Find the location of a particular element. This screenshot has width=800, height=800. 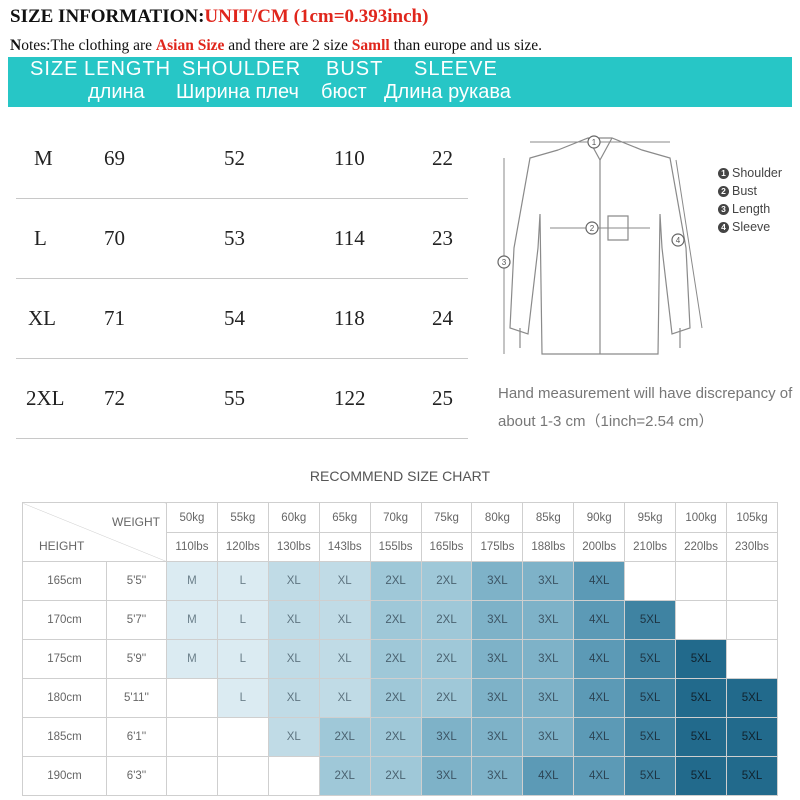

size-row: 2XL 72 55 122 25 is located at coordinates (242, 398).